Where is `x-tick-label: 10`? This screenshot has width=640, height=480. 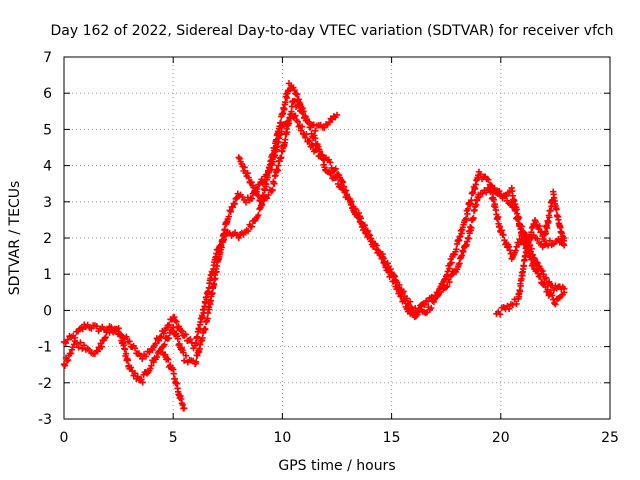
x-tick-label: 10 is located at coordinates (282, 438).